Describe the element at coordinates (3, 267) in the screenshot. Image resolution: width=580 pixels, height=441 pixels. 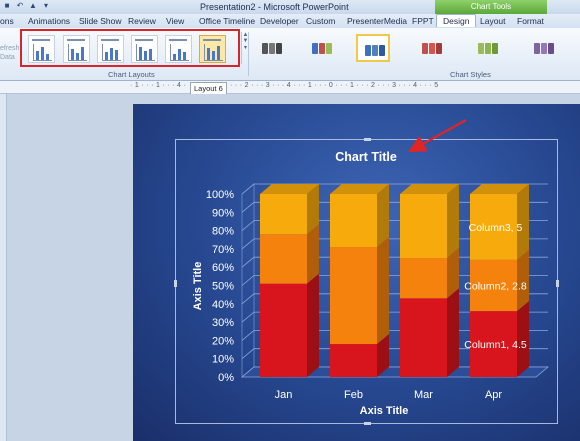
I see `slides-pane-edge` at that location.